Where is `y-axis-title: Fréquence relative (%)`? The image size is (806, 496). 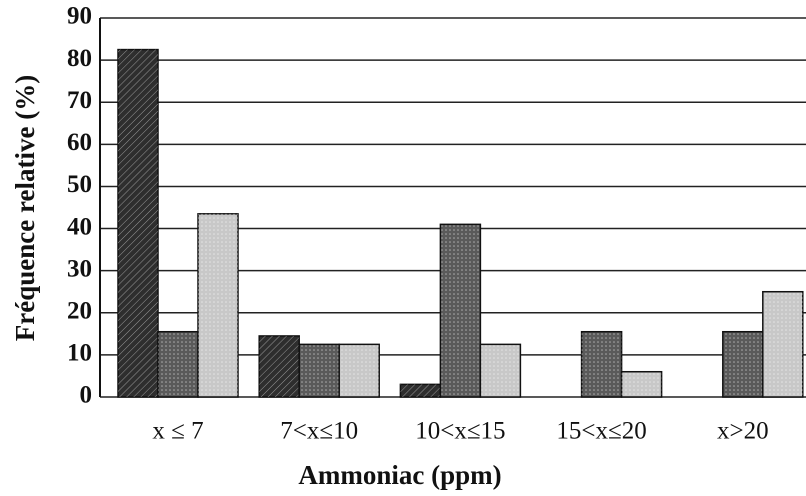
y-axis-title: Fréquence relative (%) is located at coordinates (25, 208).